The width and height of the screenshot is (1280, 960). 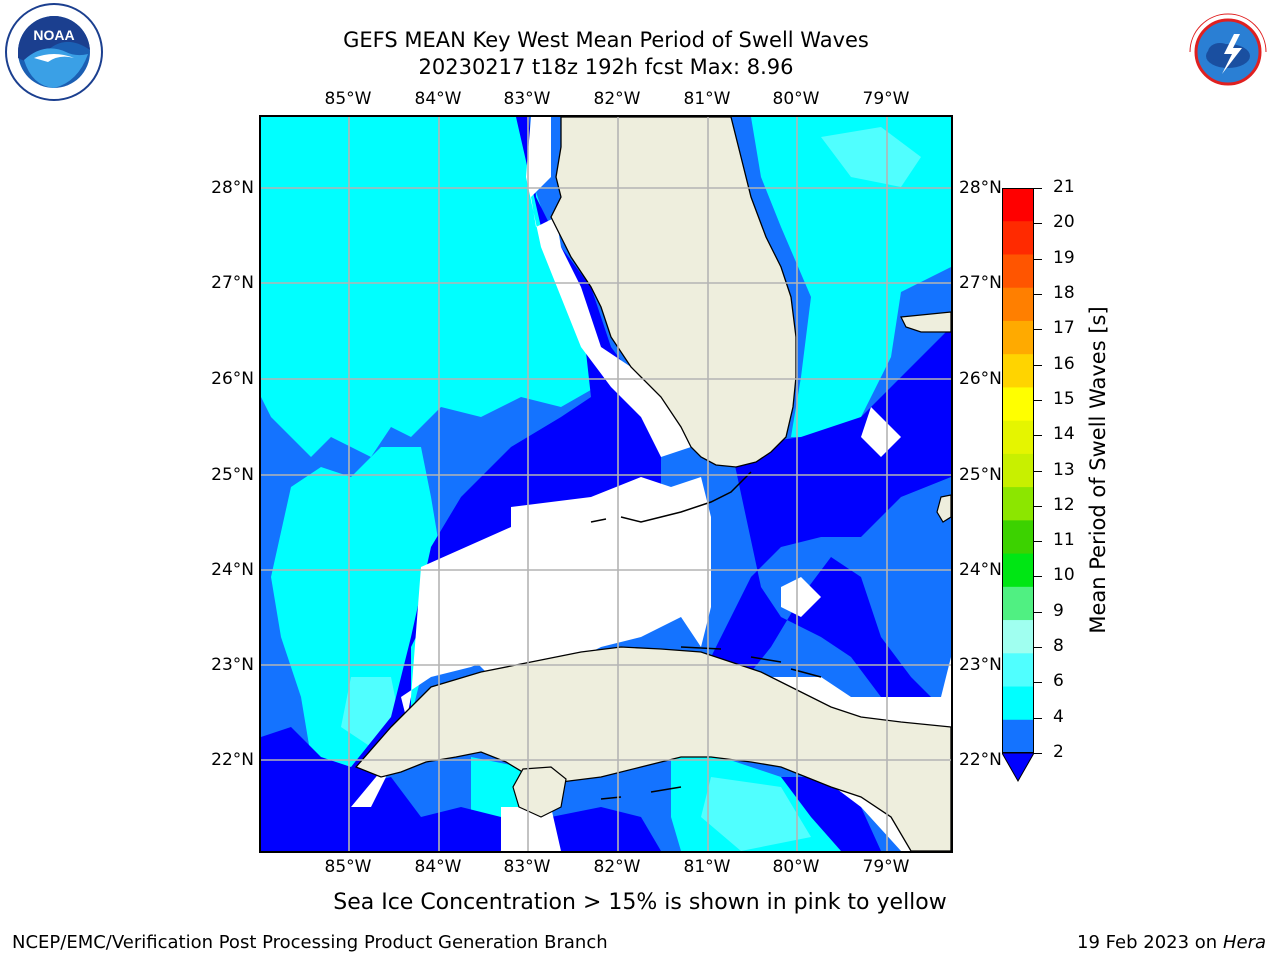 I want to click on cuba-land, so click(x=652, y=748).